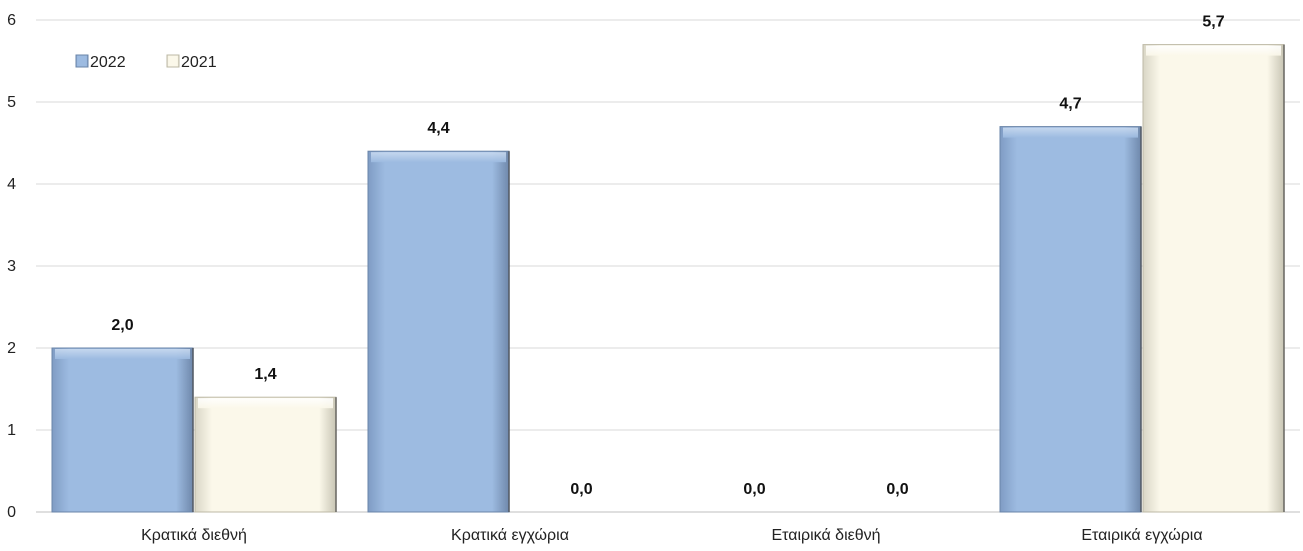 Image resolution: width=1303 pixels, height=551 pixels. I want to click on y-tick-label: 5, so click(11, 102).